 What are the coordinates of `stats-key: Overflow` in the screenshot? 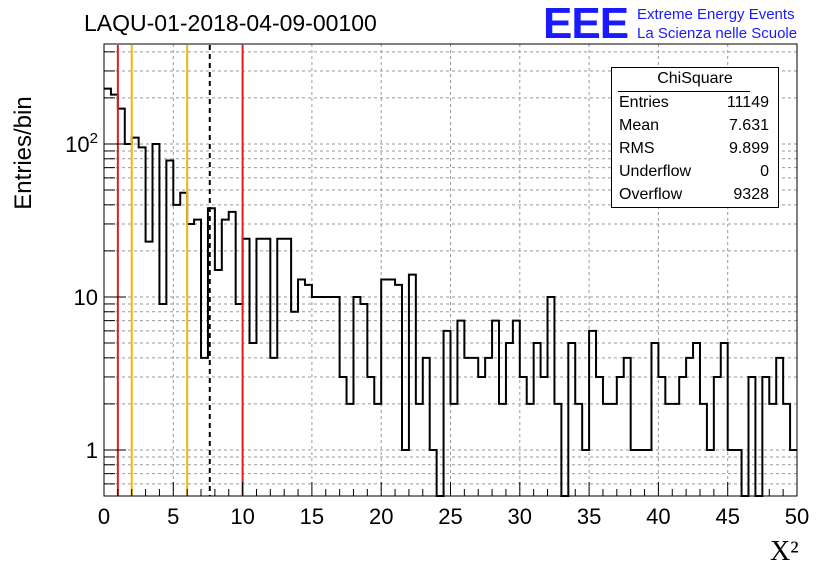 It's located at (651, 194).